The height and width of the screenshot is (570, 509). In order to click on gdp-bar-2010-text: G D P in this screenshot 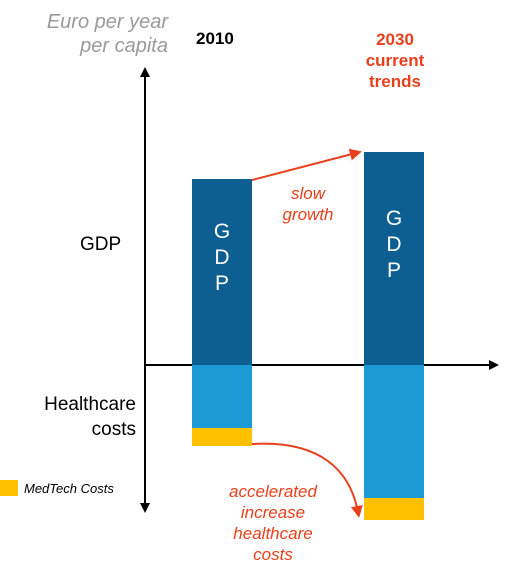, I will do `click(222, 258)`.